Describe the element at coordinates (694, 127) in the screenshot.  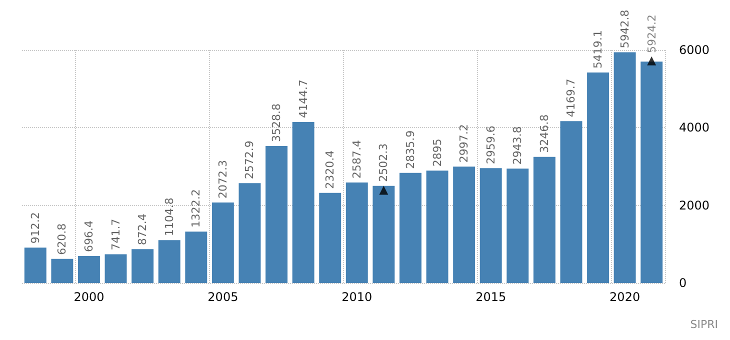
I see `y-tick-label: 4000` at that location.